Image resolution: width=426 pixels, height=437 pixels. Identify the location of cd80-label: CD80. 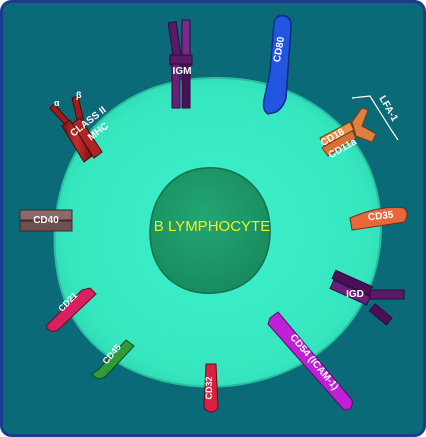
(279, 50).